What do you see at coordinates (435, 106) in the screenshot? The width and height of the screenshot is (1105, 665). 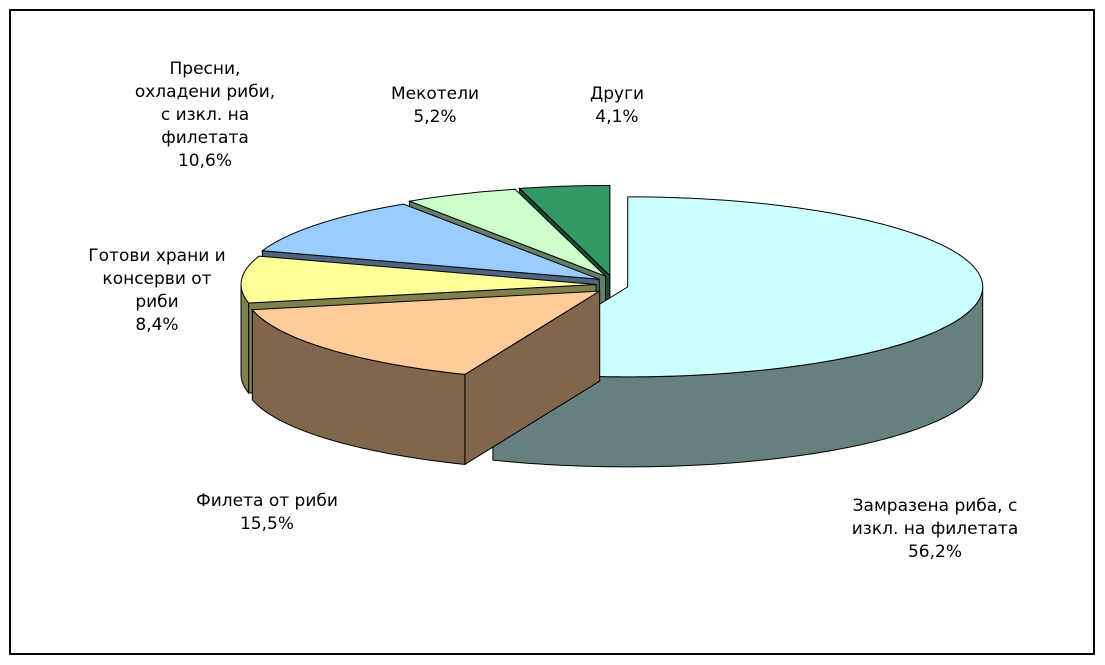 I see `data-label: Мекотели 5,2%` at bounding box center [435, 106].